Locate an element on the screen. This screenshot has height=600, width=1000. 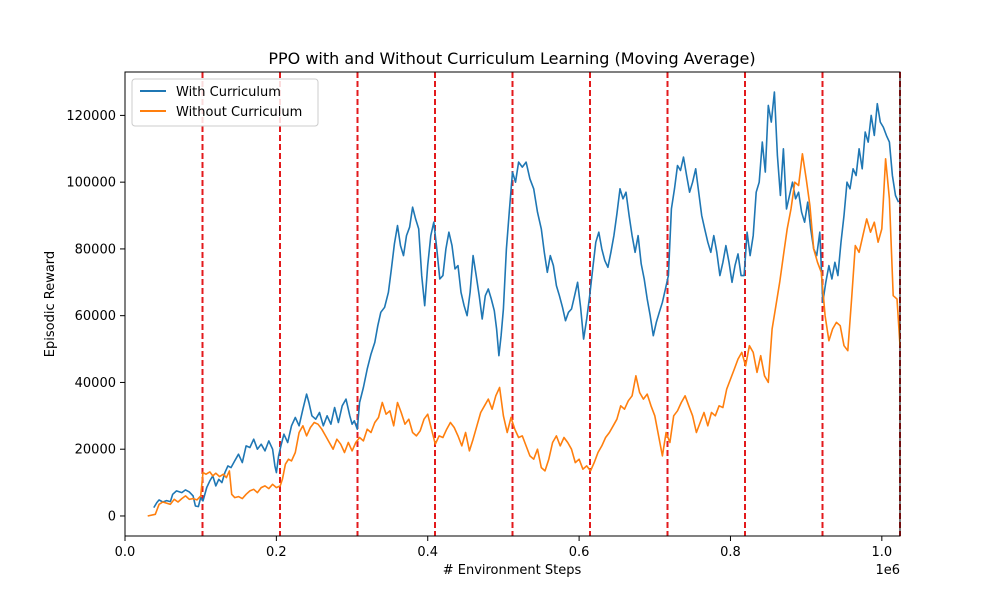
y-tick-label: 120000 is located at coordinates (91, 116).